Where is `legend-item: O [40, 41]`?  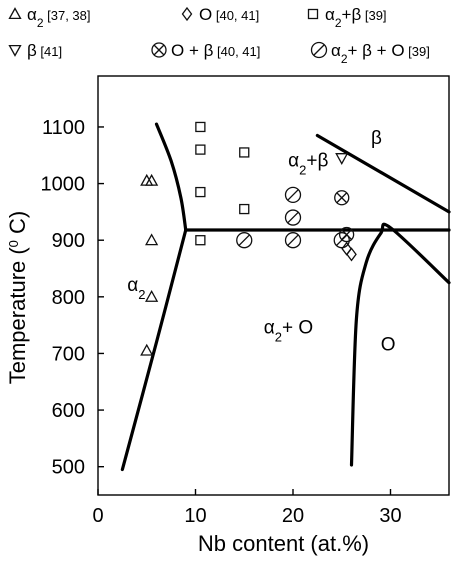
legend-item: O [40, 41] is located at coordinates (220, 14).